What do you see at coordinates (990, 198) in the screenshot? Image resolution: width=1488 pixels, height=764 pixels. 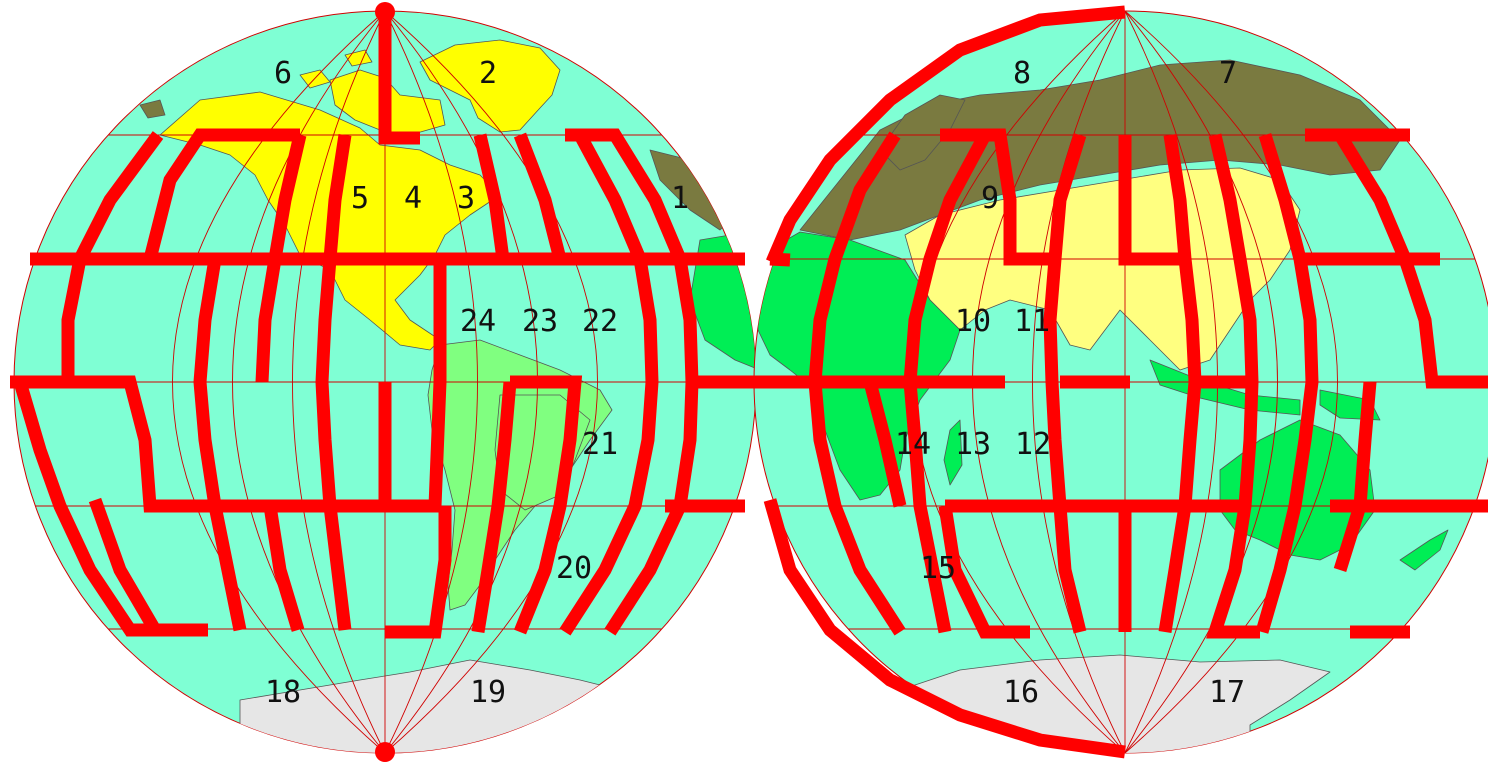 I see `zone-label-9: 9` at bounding box center [990, 198].